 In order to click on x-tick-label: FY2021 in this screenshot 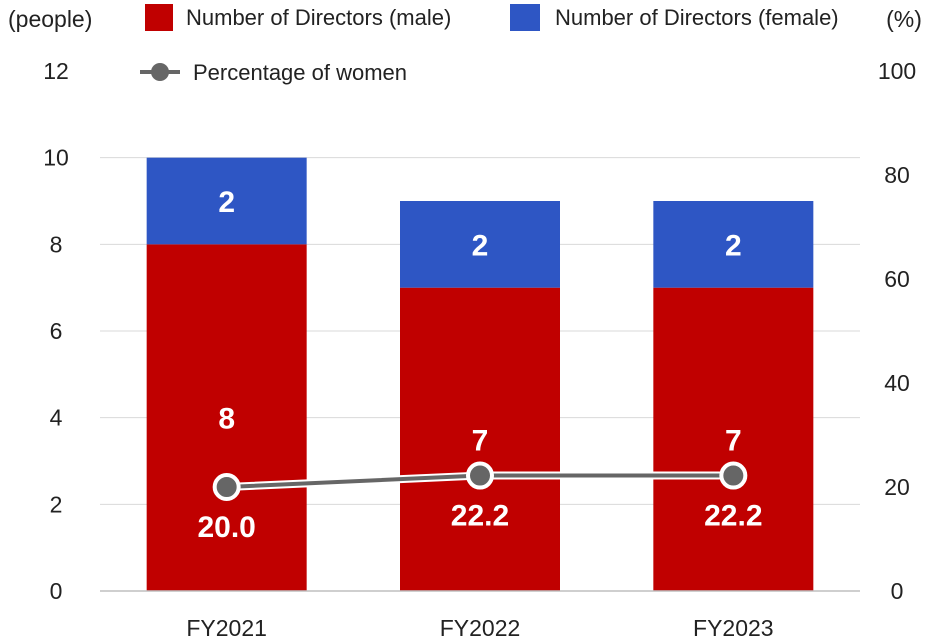, I will do `click(226, 627)`.